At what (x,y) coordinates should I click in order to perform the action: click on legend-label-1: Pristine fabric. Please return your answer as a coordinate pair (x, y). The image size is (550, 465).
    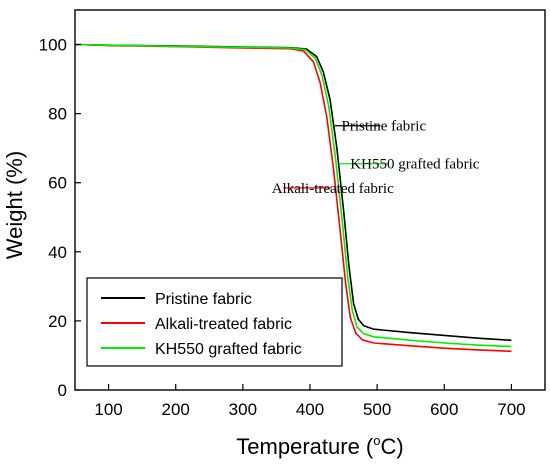
    Looking at the image, I should click on (203, 299).